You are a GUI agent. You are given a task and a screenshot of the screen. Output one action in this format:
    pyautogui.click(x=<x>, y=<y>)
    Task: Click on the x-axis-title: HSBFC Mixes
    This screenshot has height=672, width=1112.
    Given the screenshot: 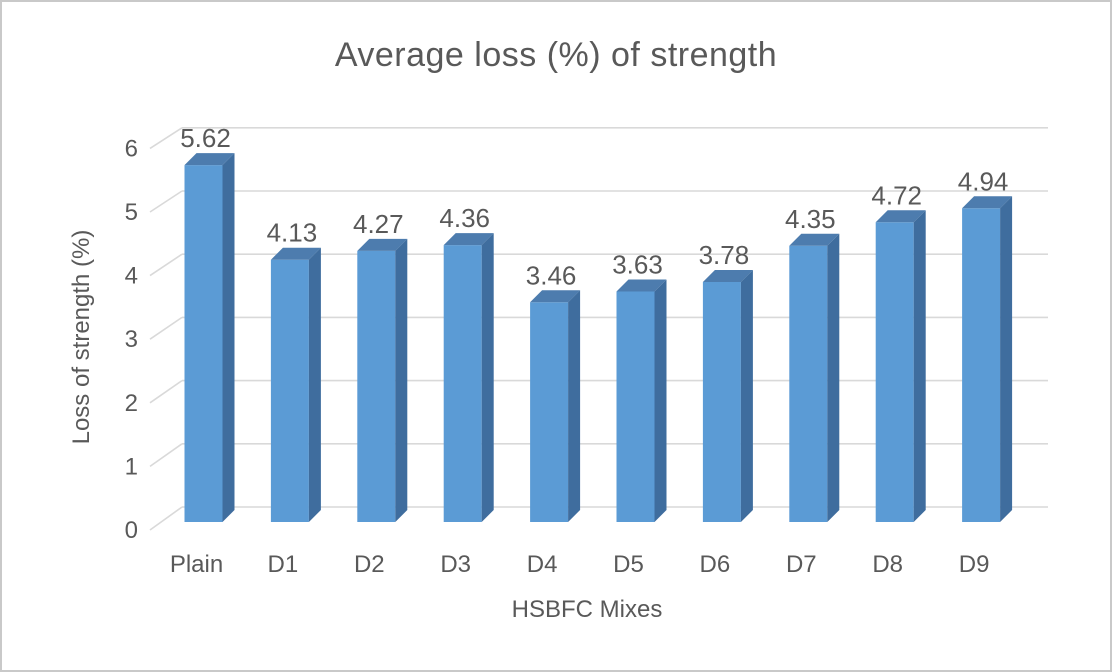 What is the action you would take?
    pyautogui.click(x=587, y=609)
    